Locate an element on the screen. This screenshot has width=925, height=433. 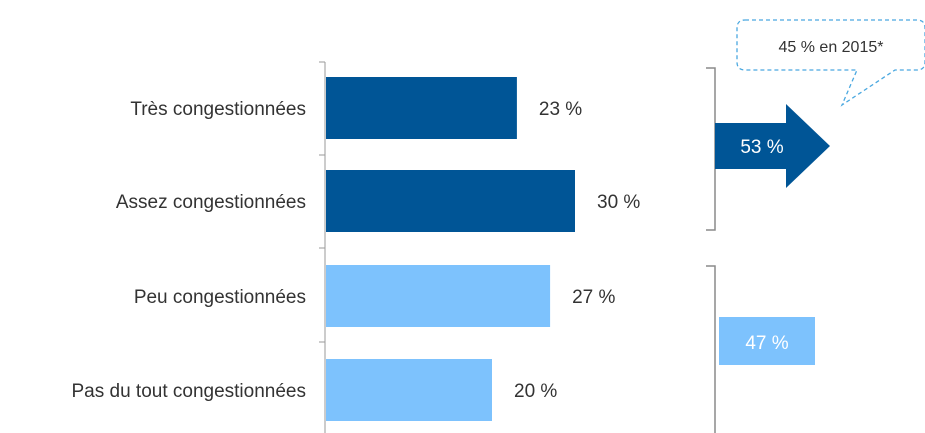
value-label-peu: 27 % is located at coordinates (593, 297).